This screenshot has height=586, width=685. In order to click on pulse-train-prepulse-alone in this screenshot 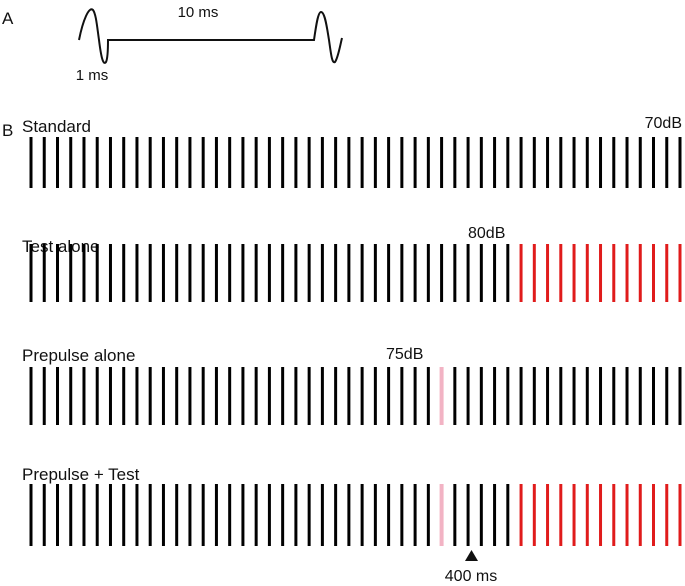, I will do `click(355, 396)`.